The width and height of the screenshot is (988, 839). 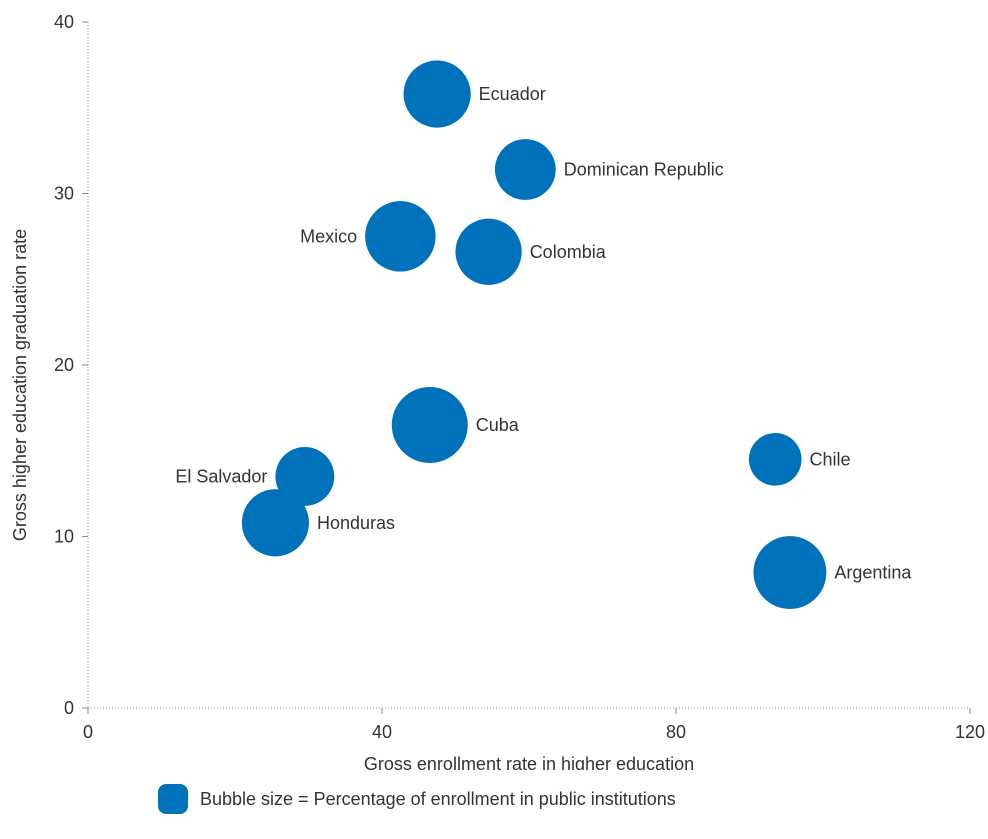 What do you see at coordinates (275, 523) in the screenshot?
I see `bubble-honduras` at bounding box center [275, 523].